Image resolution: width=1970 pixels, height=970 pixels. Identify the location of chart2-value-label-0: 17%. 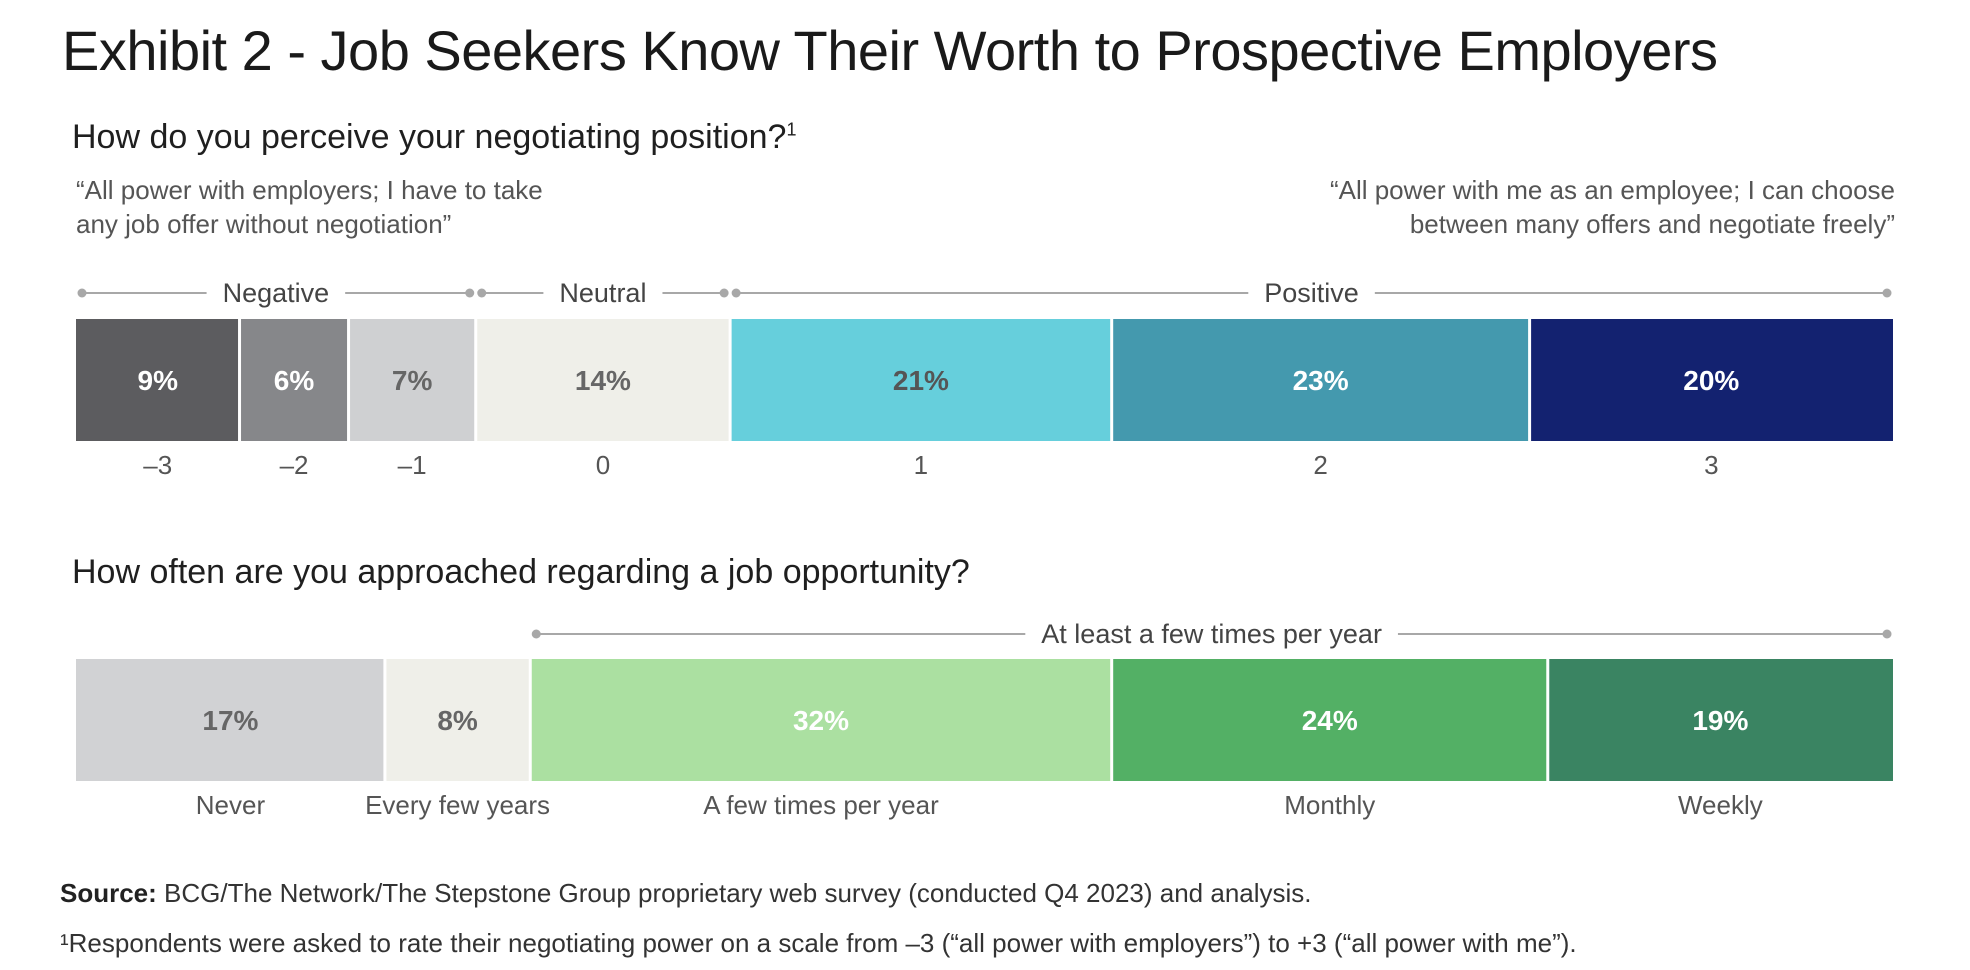
(230, 720).